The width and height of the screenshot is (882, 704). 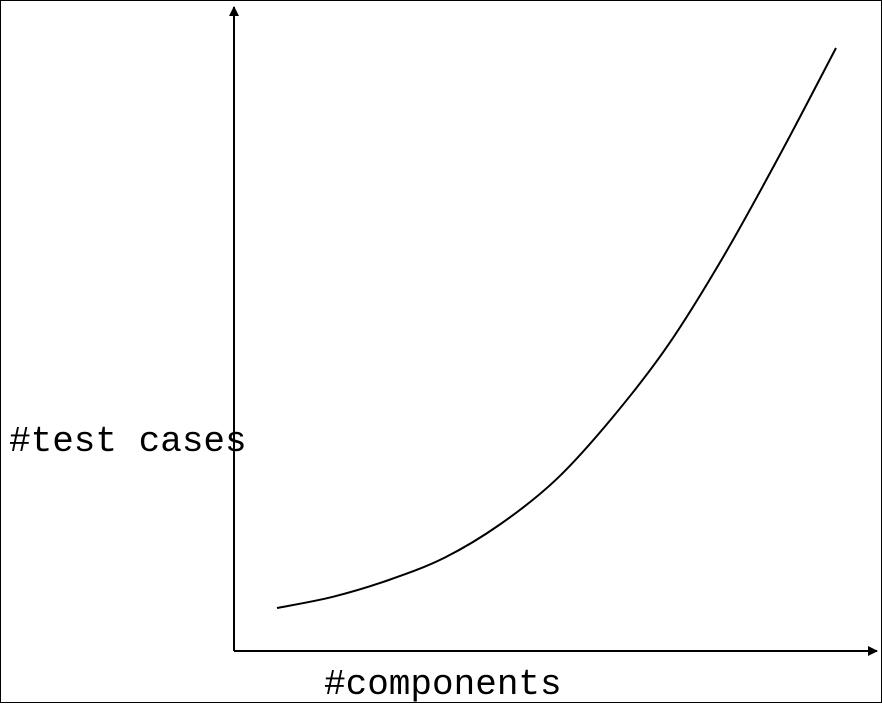 What do you see at coordinates (128, 441) in the screenshot?
I see `y-axis-label: #test cases` at bounding box center [128, 441].